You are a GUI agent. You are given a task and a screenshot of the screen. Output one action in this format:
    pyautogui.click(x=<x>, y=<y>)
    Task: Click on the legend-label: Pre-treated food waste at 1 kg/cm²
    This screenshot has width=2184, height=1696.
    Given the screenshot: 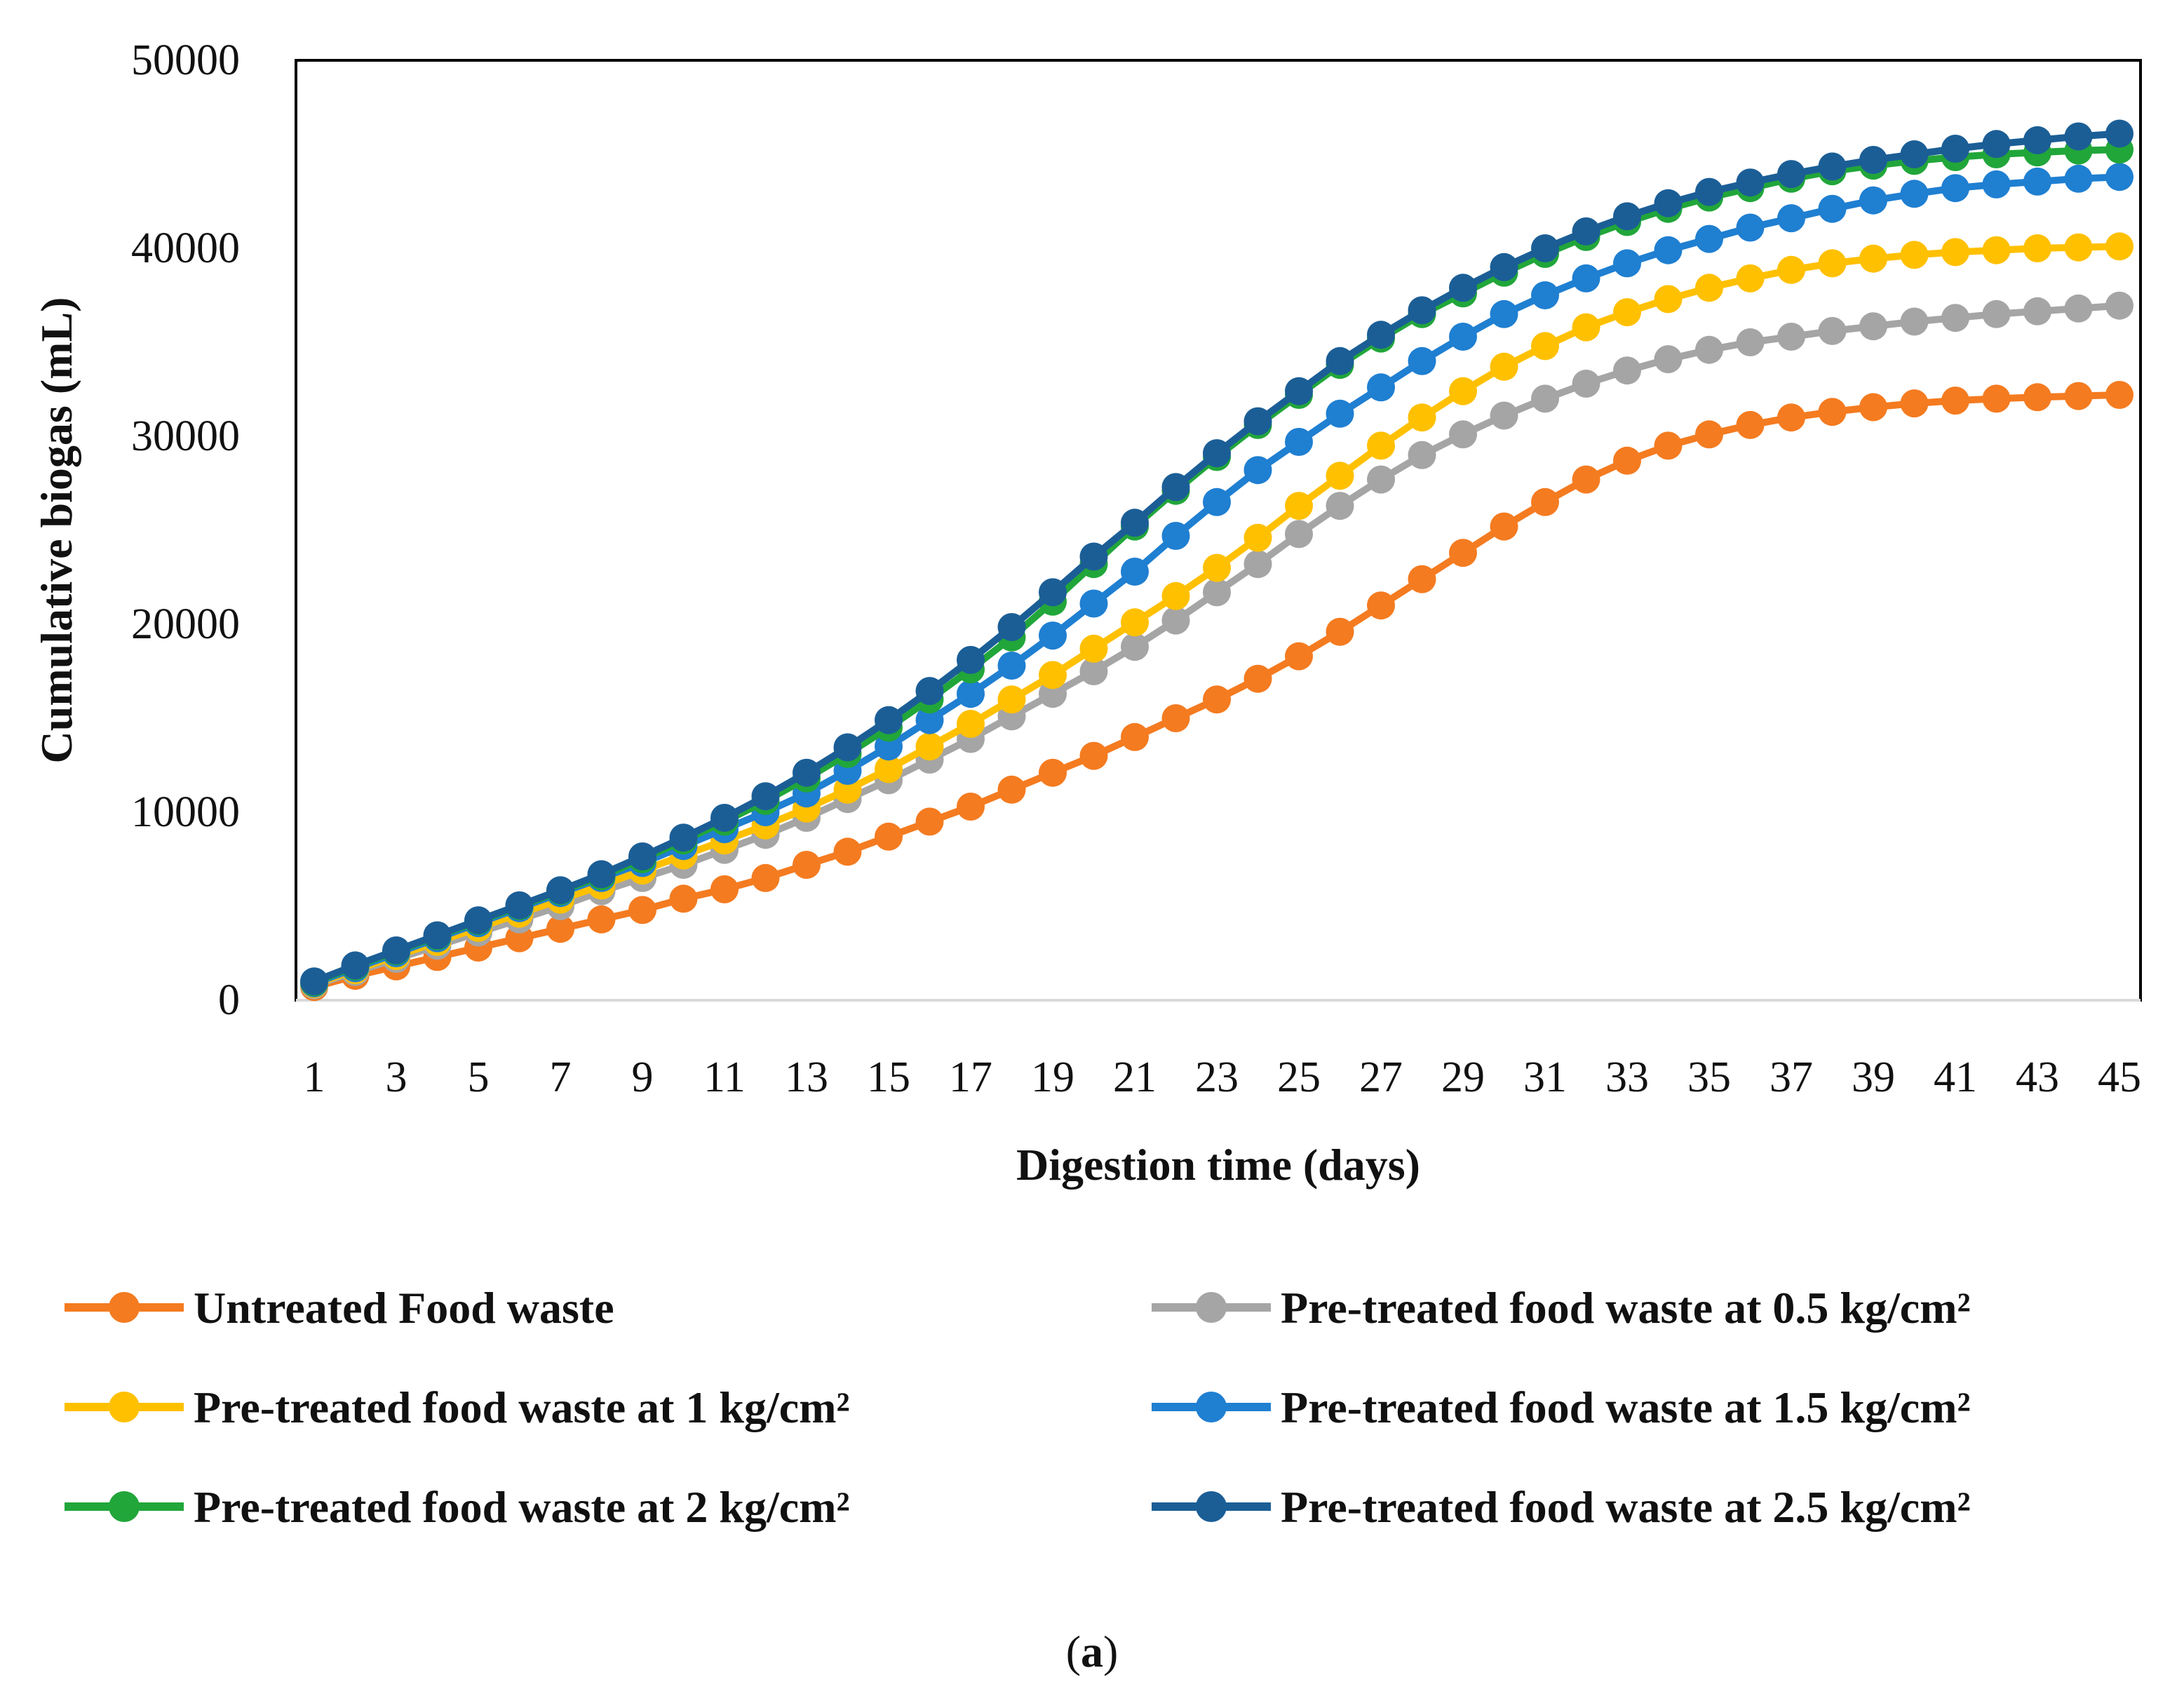 What is the action you would take?
    pyautogui.click(x=522, y=1407)
    